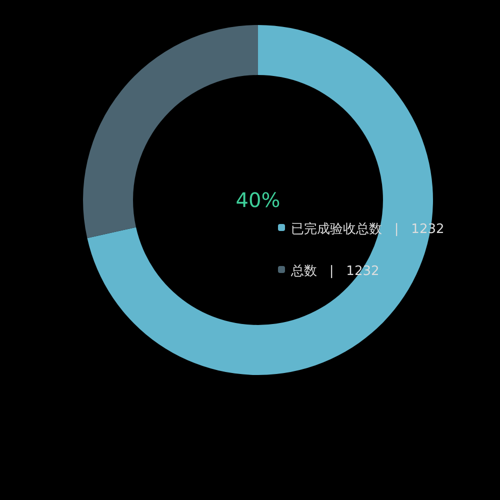 This screenshot has height=500, width=500. Describe the element at coordinates (258, 200) in the screenshot. I see `text: 40%` at that location.